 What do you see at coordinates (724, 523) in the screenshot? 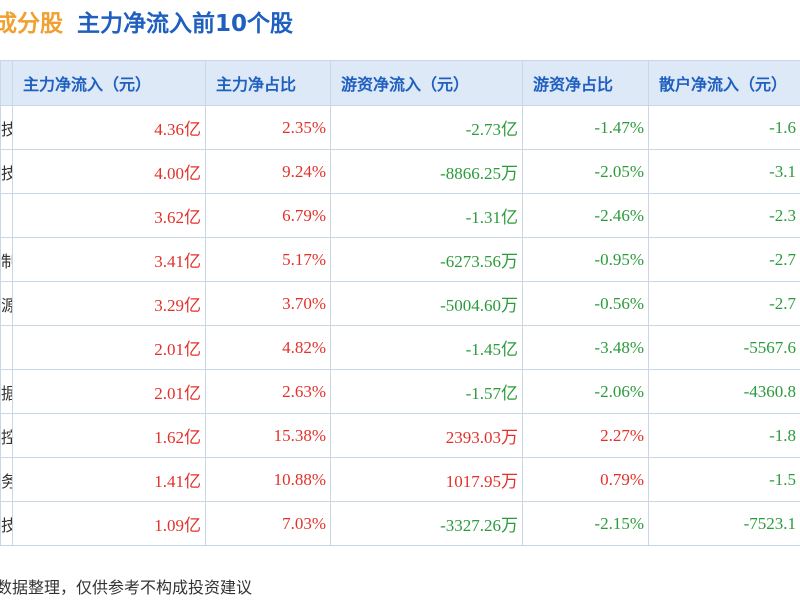
I see `cell: -7523.1` at bounding box center [724, 523].